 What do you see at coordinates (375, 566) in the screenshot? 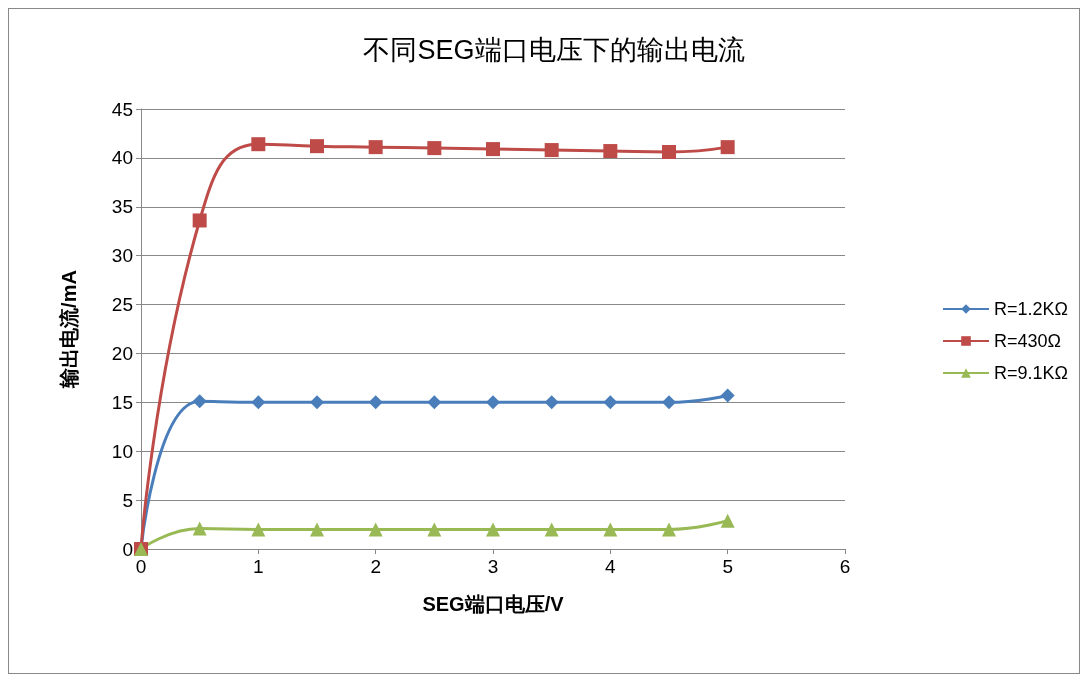
I see `x-tick-label: 2` at bounding box center [375, 566].